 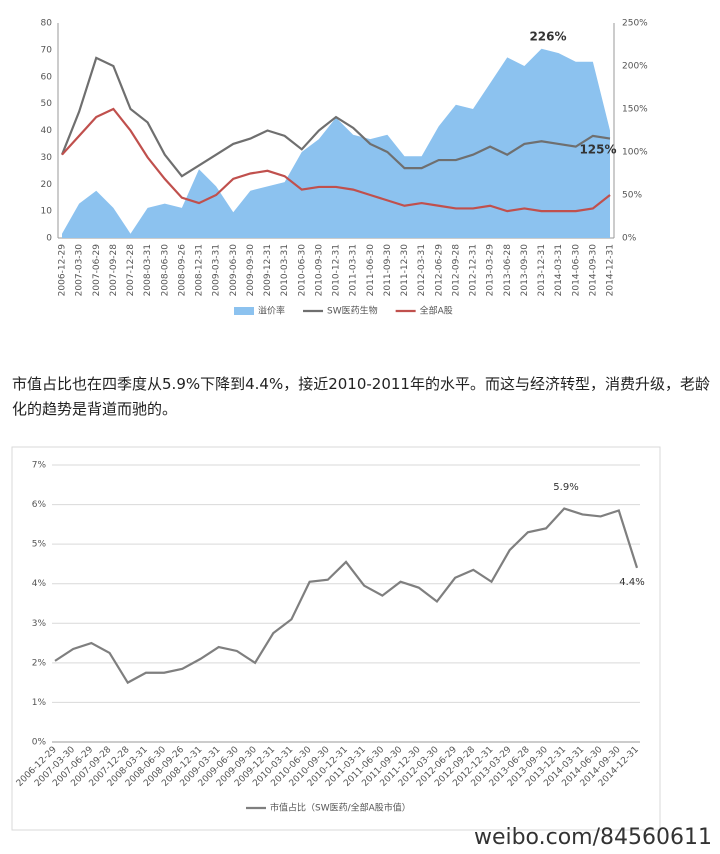 What do you see at coordinates (182, 270) in the screenshot?
I see `x-tick-label: 2008-09-26` at bounding box center [182, 270].